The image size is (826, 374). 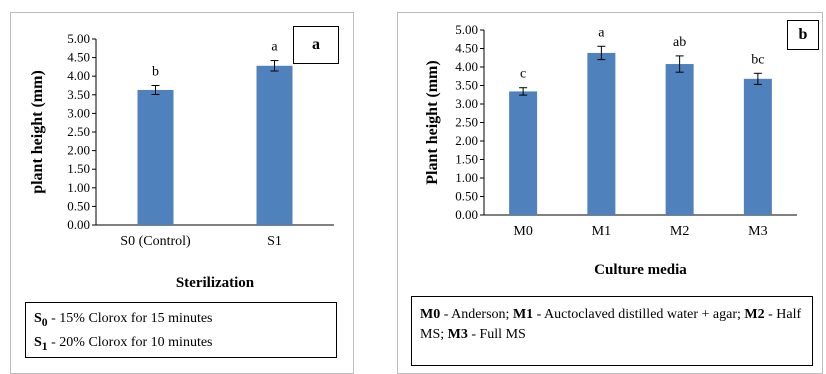 I want to click on significance-letter: c, so click(x=523, y=74).